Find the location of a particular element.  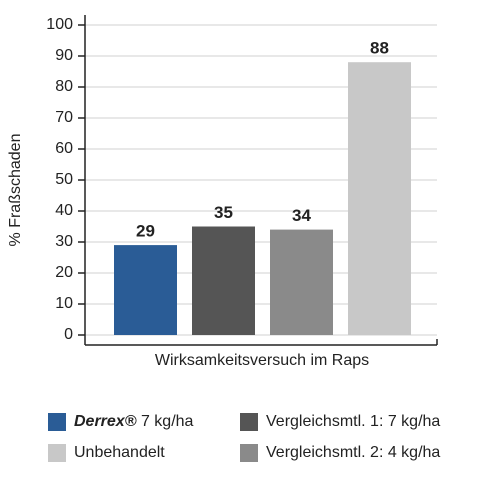

y-tick-label: 10 is located at coordinates (64, 303).